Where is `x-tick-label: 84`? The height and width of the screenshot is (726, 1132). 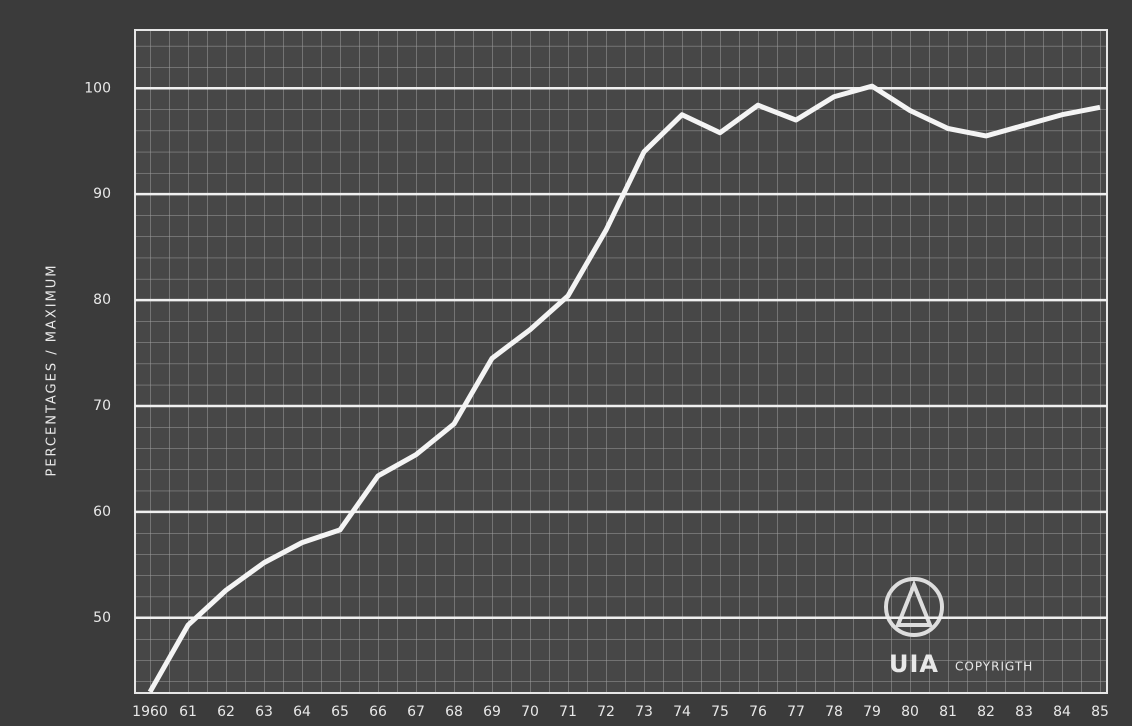
x-tick-label: 84 is located at coordinates (1062, 712).